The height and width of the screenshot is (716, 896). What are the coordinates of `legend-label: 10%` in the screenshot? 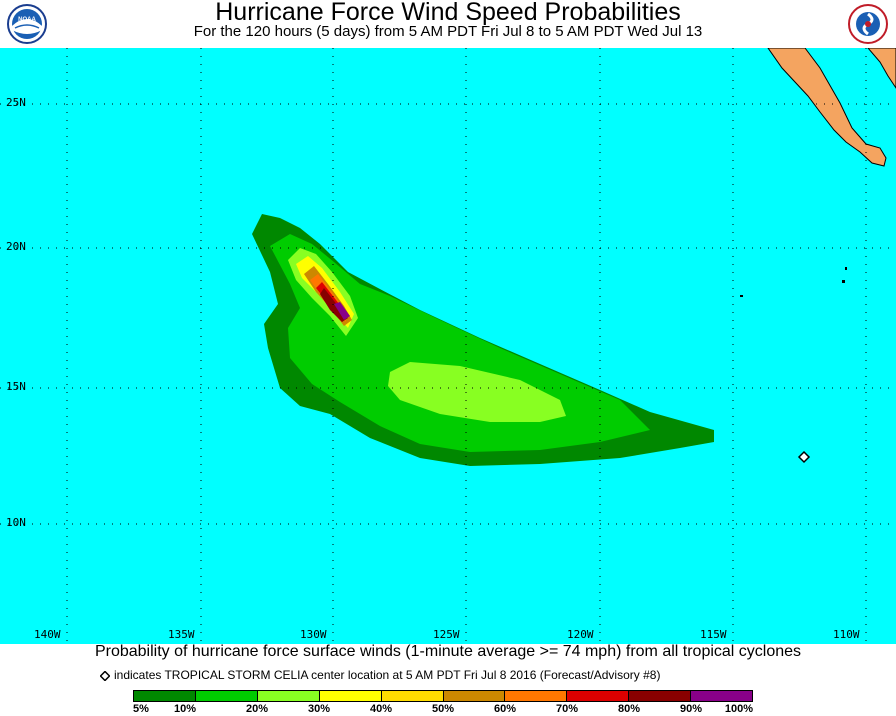 It's located at (185, 709).